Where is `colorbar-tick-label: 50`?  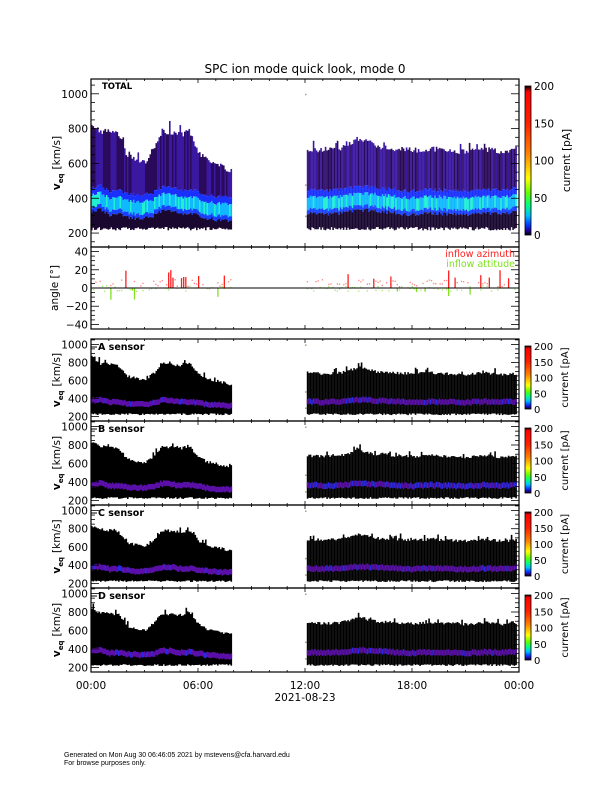 colorbar-tick-label: 50 is located at coordinates (540, 394).